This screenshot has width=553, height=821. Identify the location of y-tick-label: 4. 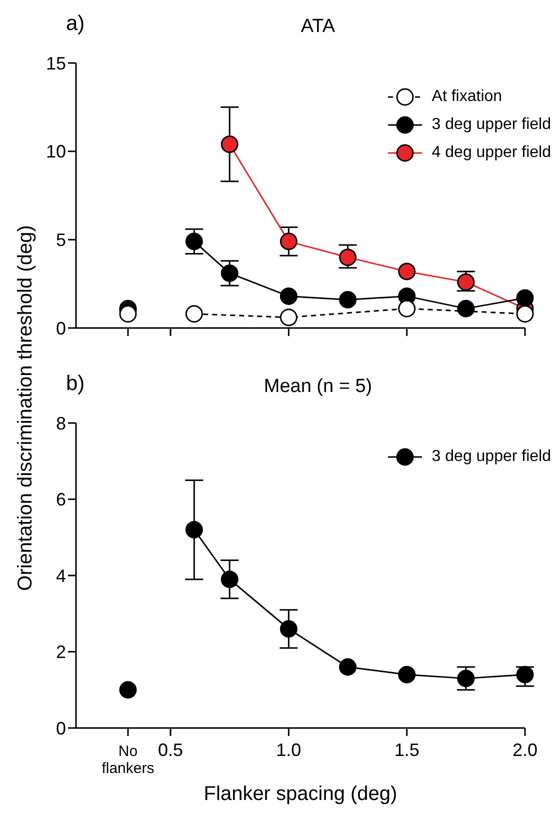
(61, 576).